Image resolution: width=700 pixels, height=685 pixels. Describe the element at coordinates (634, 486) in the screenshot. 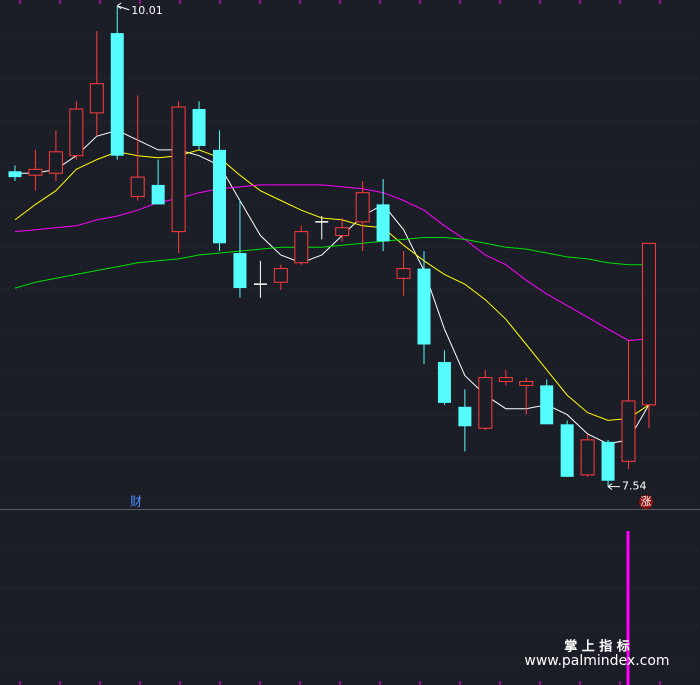

I see `low-annotation: 7.54` at that location.